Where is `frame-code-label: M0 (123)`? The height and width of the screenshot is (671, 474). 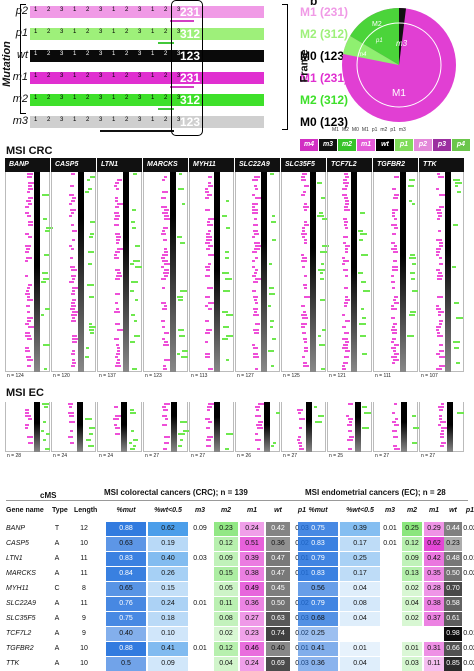
frame-code-label: M0 (123) is located at coordinates (324, 56).